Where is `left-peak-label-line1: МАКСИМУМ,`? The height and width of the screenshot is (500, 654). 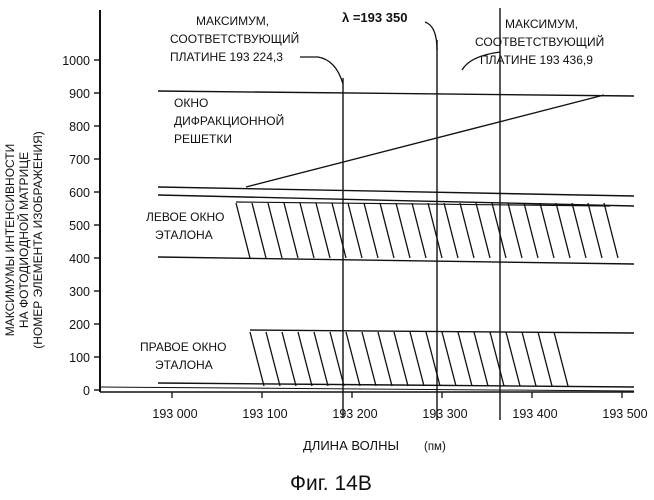
left-peak-label-line1: МАКСИМУМ, is located at coordinates (232, 21).